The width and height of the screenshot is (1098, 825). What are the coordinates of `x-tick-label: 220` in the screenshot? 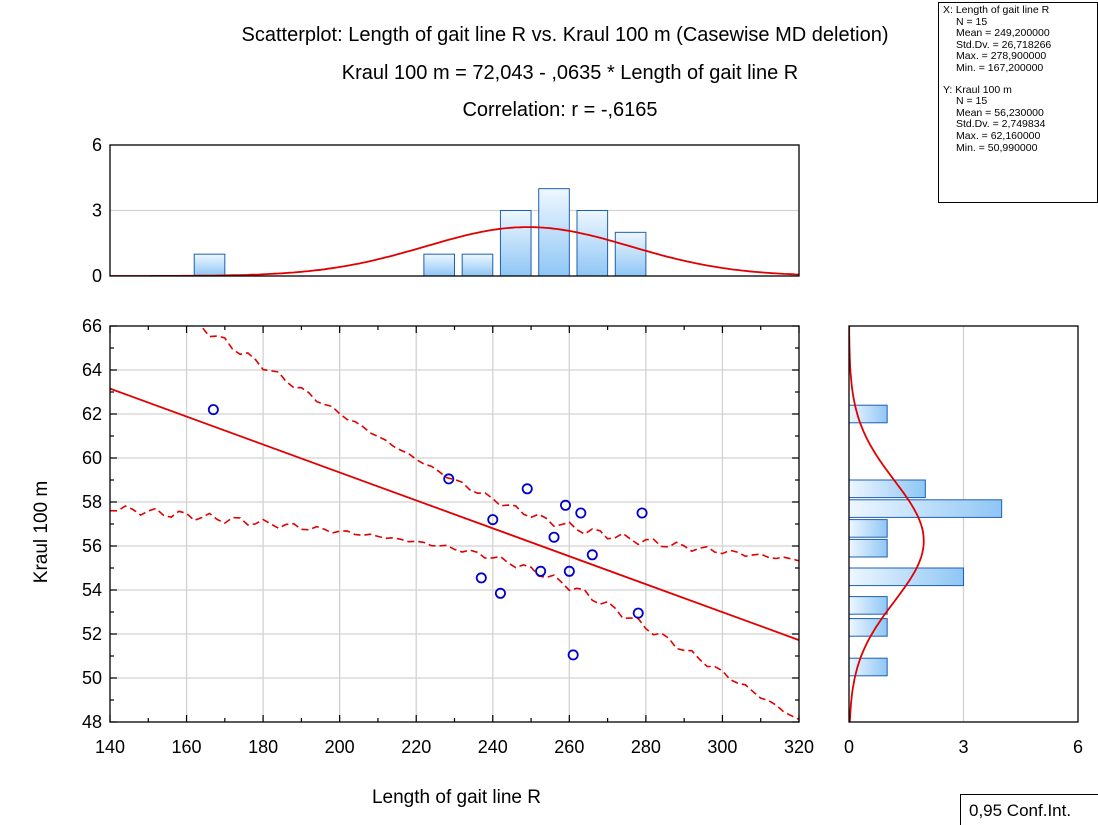 It's located at (416, 747).